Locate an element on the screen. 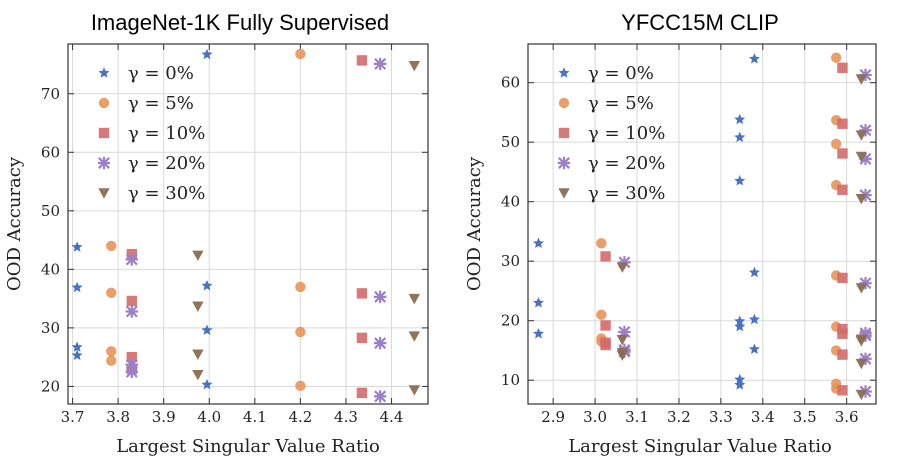 The image size is (912, 464). legend-label: γ = 10% is located at coordinates (166, 133).